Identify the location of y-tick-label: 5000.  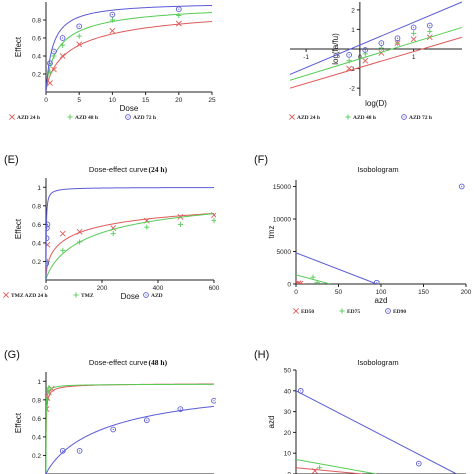
(284, 252).